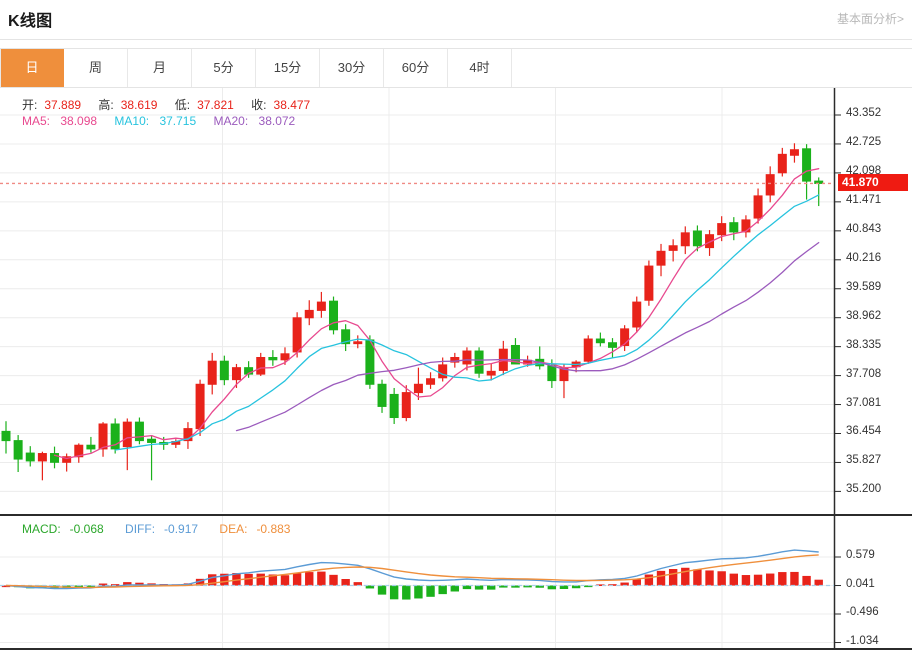 The width and height of the screenshot is (912, 650). I want to click on current-price-badge: 41.870, so click(873, 183).